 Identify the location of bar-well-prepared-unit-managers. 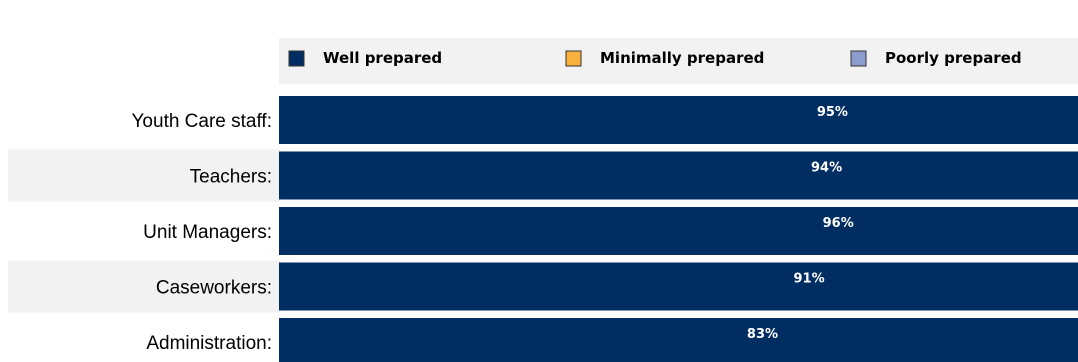
(678, 231).